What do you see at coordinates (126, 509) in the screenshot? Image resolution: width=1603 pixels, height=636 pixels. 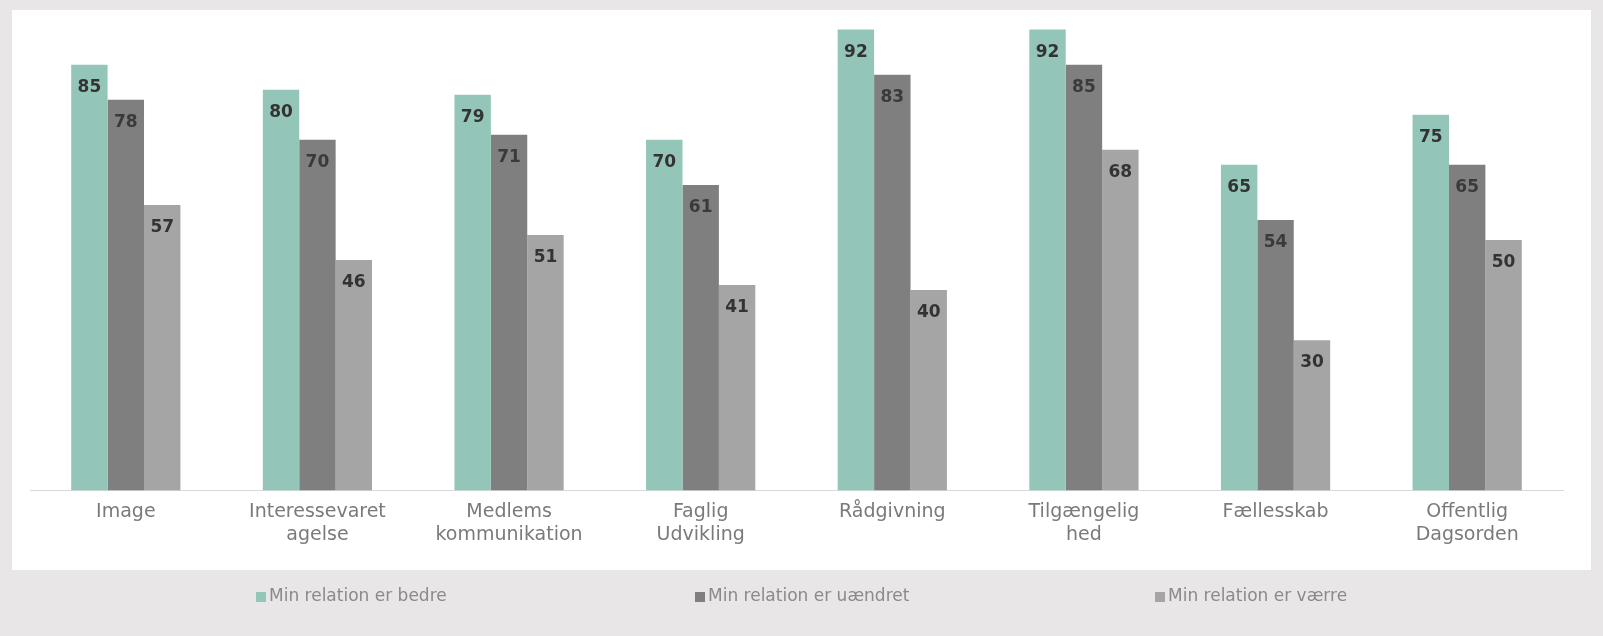 I see `x-tick-label: Image` at bounding box center [126, 509].